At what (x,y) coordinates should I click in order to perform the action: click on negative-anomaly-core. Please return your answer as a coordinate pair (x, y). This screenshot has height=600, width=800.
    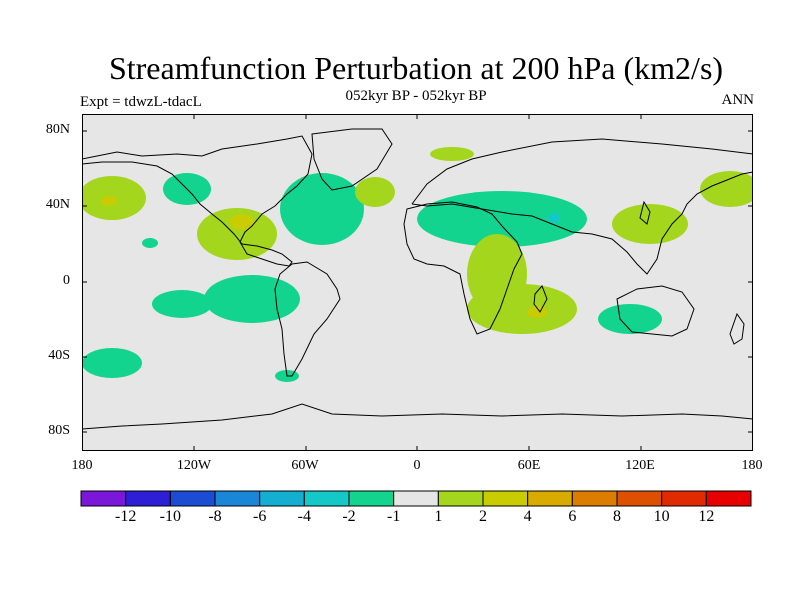
    Looking at the image, I should click on (554, 218).